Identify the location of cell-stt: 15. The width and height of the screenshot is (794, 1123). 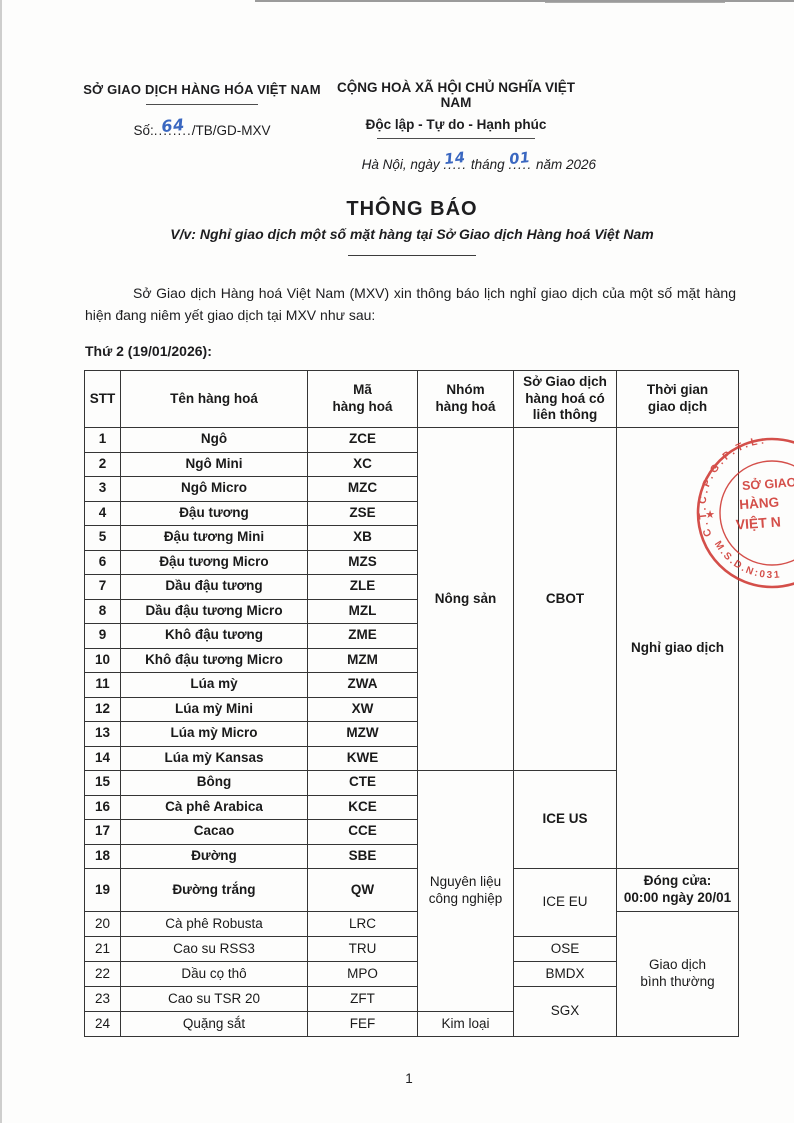
(102, 783).